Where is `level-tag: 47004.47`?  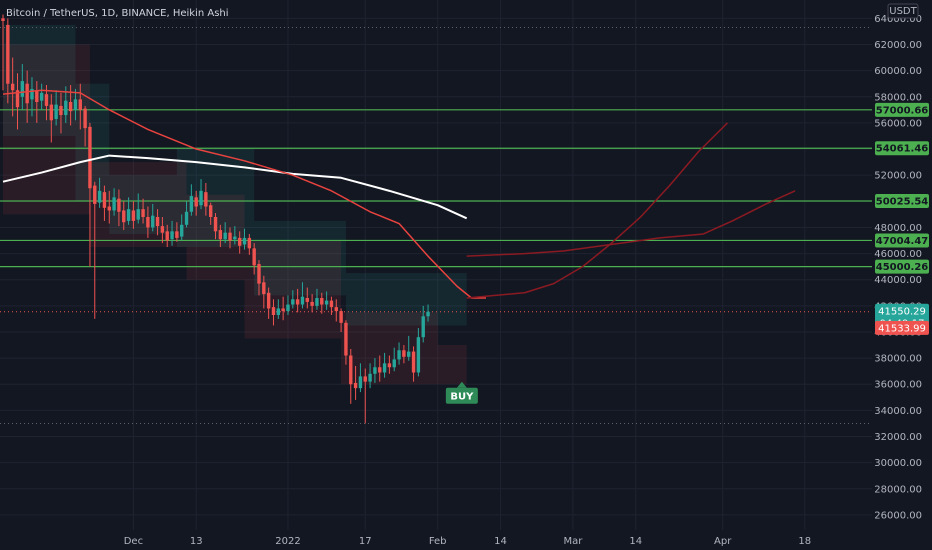
level-tag: 47004.47 is located at coordinates (902, 241).